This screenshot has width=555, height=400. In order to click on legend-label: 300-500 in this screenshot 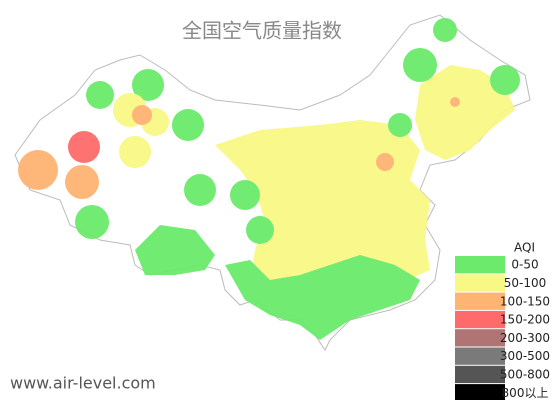, I will do `click(525, 356)`.